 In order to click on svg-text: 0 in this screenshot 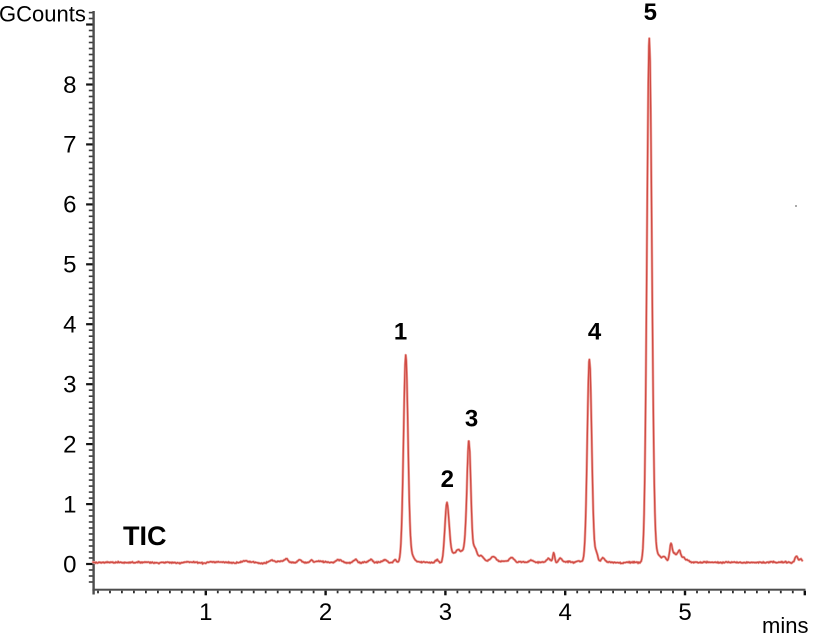, I will do `click(69, 564)`.